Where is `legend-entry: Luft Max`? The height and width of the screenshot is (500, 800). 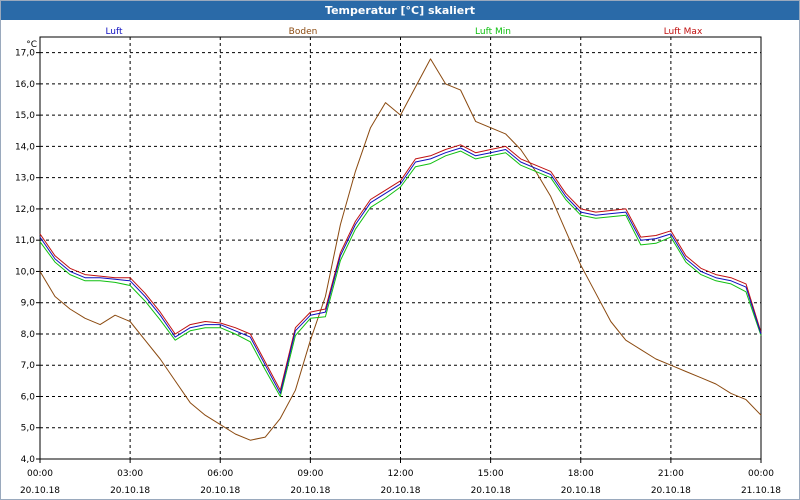
legend-entry: Luft Max is located at coordinates (683, 32).